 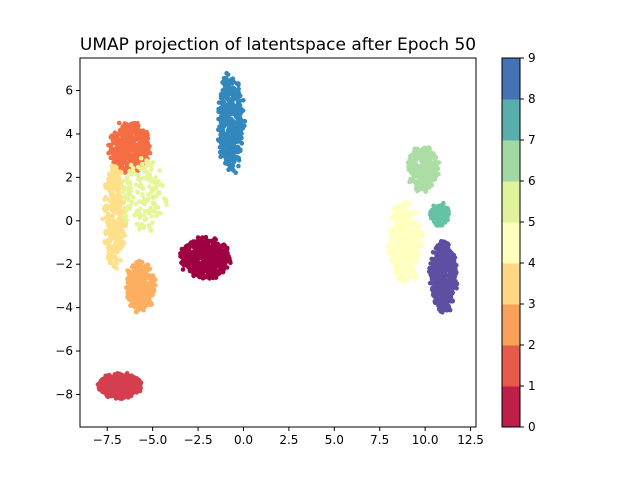 What do you see at coordinates (532, 58) in the screenshot?
I see `colorbar-tick-label: 9` at bounding box center [532, 58].